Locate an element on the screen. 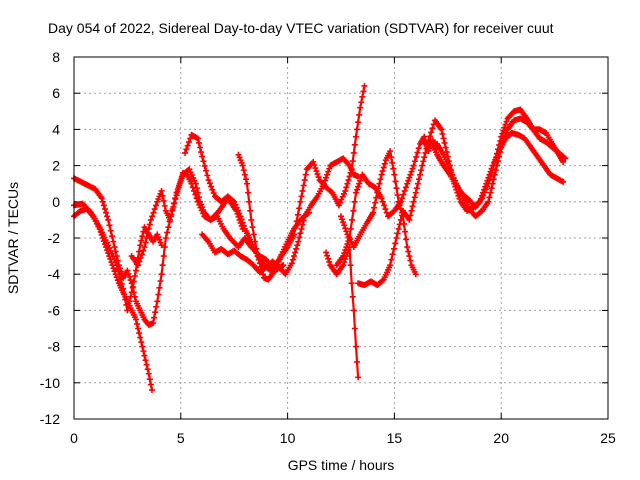  x-tick-label: 5 is located at coordinates (181, 438).